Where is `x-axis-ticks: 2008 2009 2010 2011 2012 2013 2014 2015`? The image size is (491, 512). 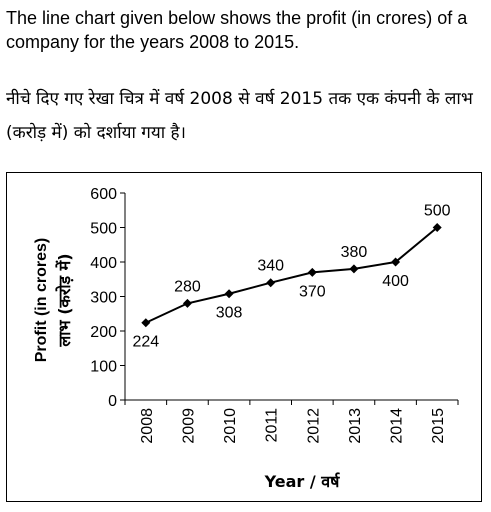
x-axis-ticks: 2008 2009 2010 2011 2012 2013 2014 2015 is located at coordinates (291, 422).